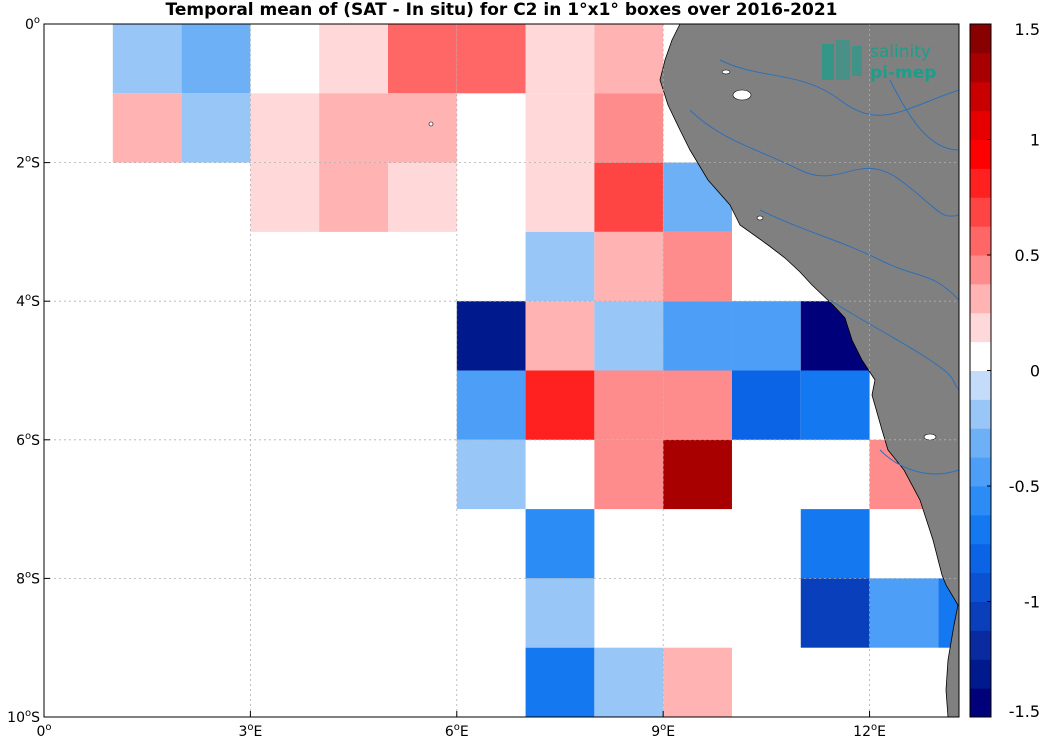 This screenshot has height=740, width=1041. I want to click on x-tick-label: 3oE, so click(250, 731).